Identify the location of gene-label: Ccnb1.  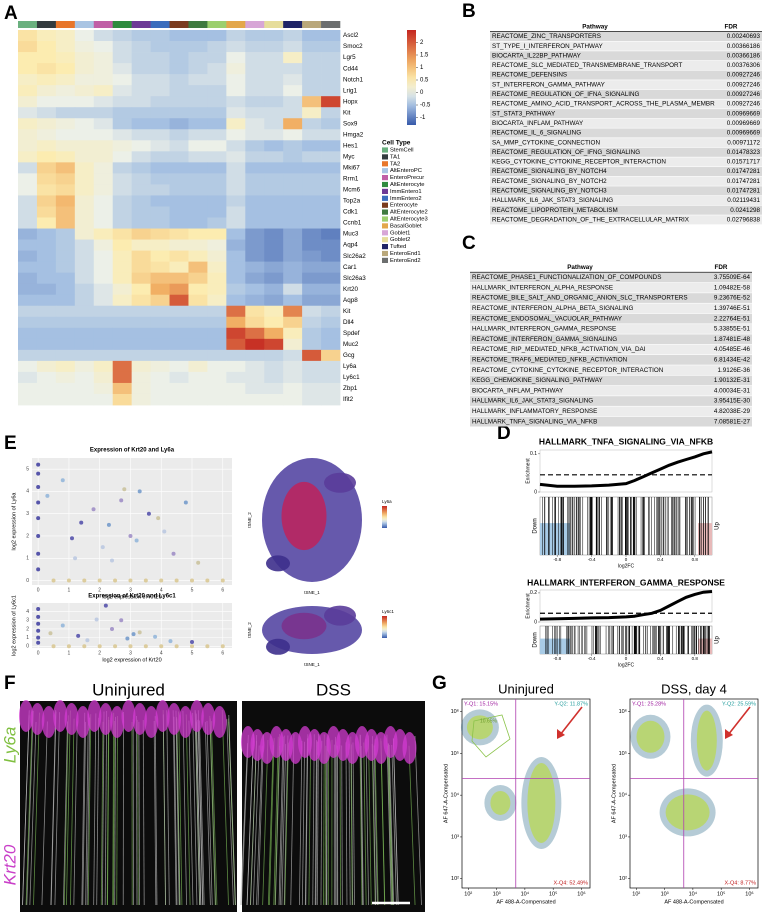
(352, 223).